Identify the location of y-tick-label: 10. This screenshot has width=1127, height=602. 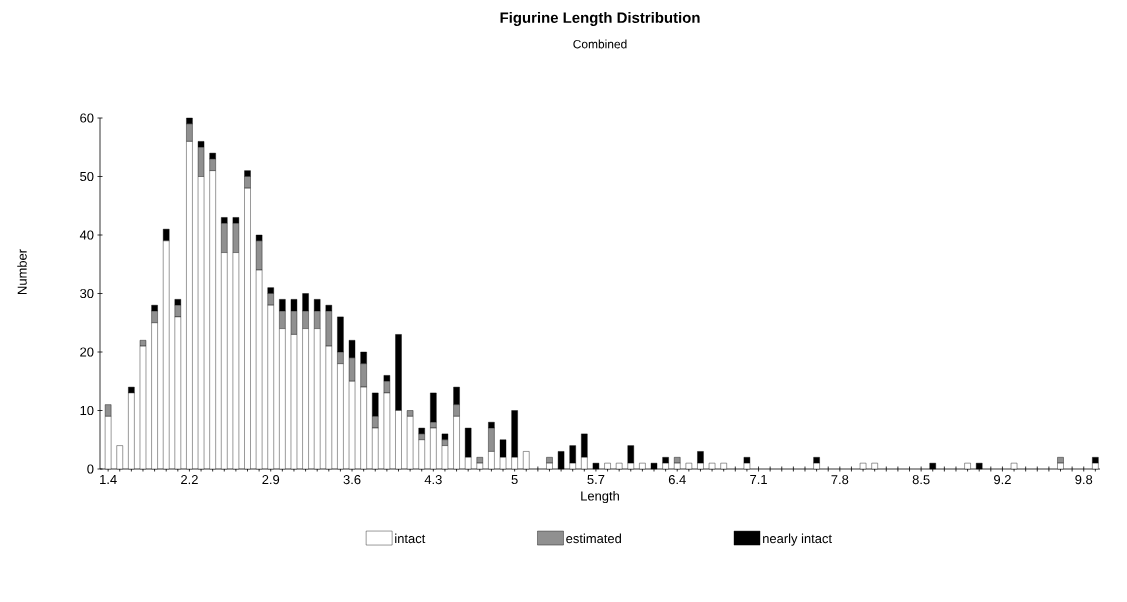
(87, 410).